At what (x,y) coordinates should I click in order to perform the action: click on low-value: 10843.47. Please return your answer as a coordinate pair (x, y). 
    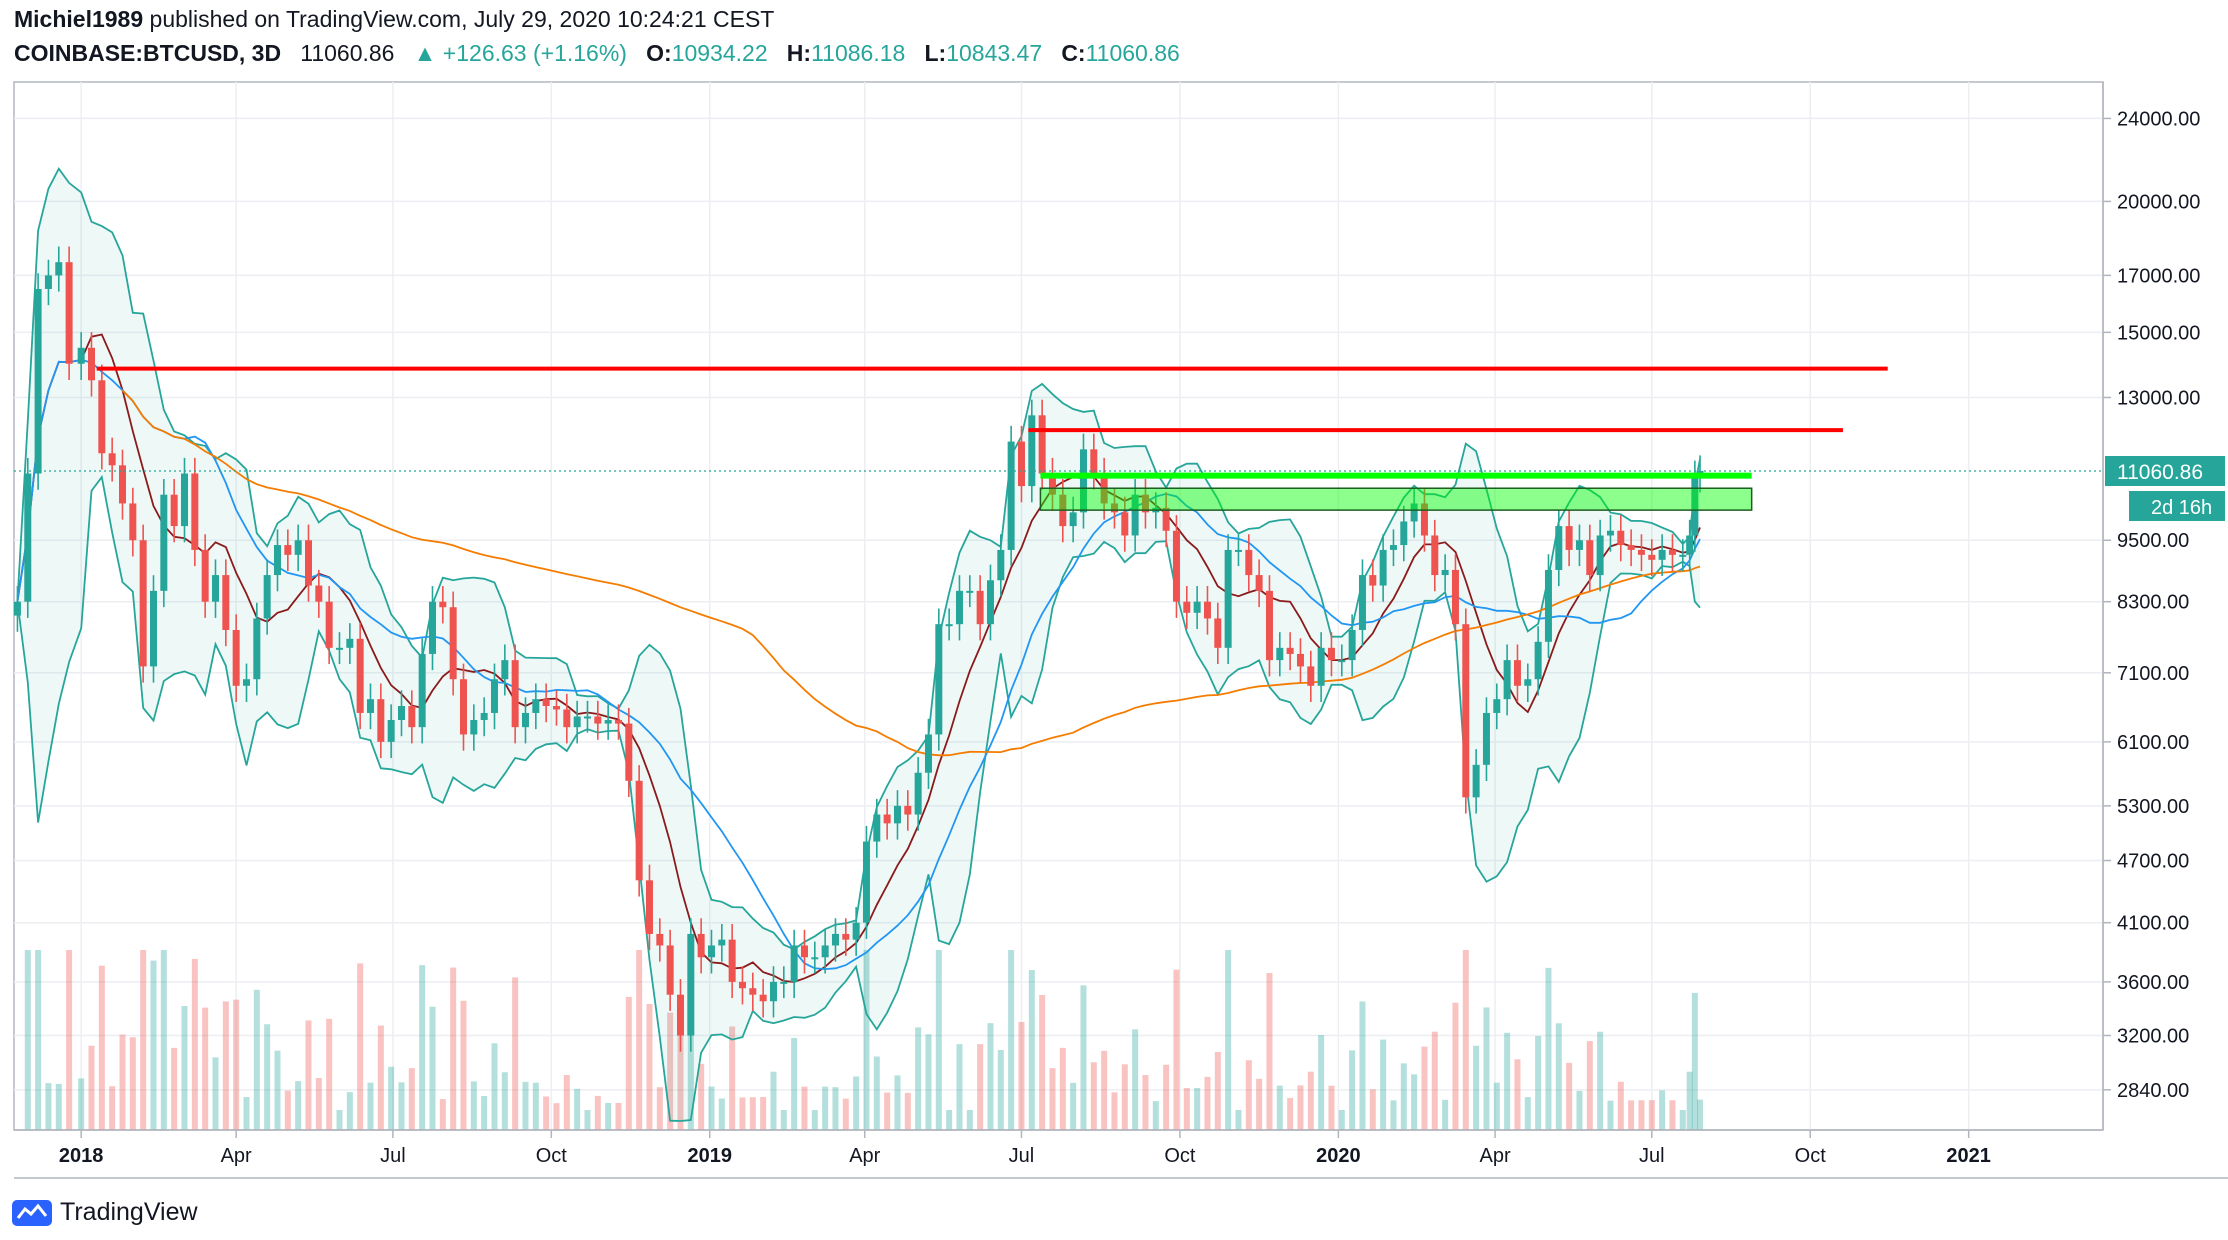
    Looking at the image, I should click on (994, 53).